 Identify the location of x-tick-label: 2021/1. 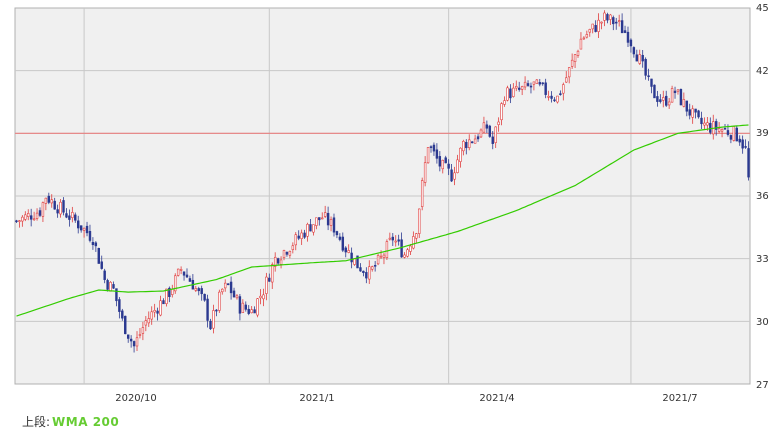
(316, 398).